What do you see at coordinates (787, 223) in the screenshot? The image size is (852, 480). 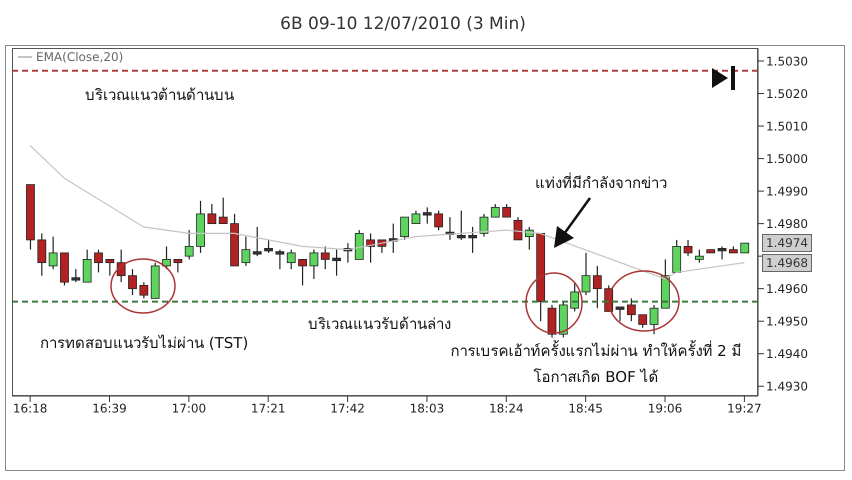 I see `y-tick-label: 1.4980` at bounding box center [787, 223].